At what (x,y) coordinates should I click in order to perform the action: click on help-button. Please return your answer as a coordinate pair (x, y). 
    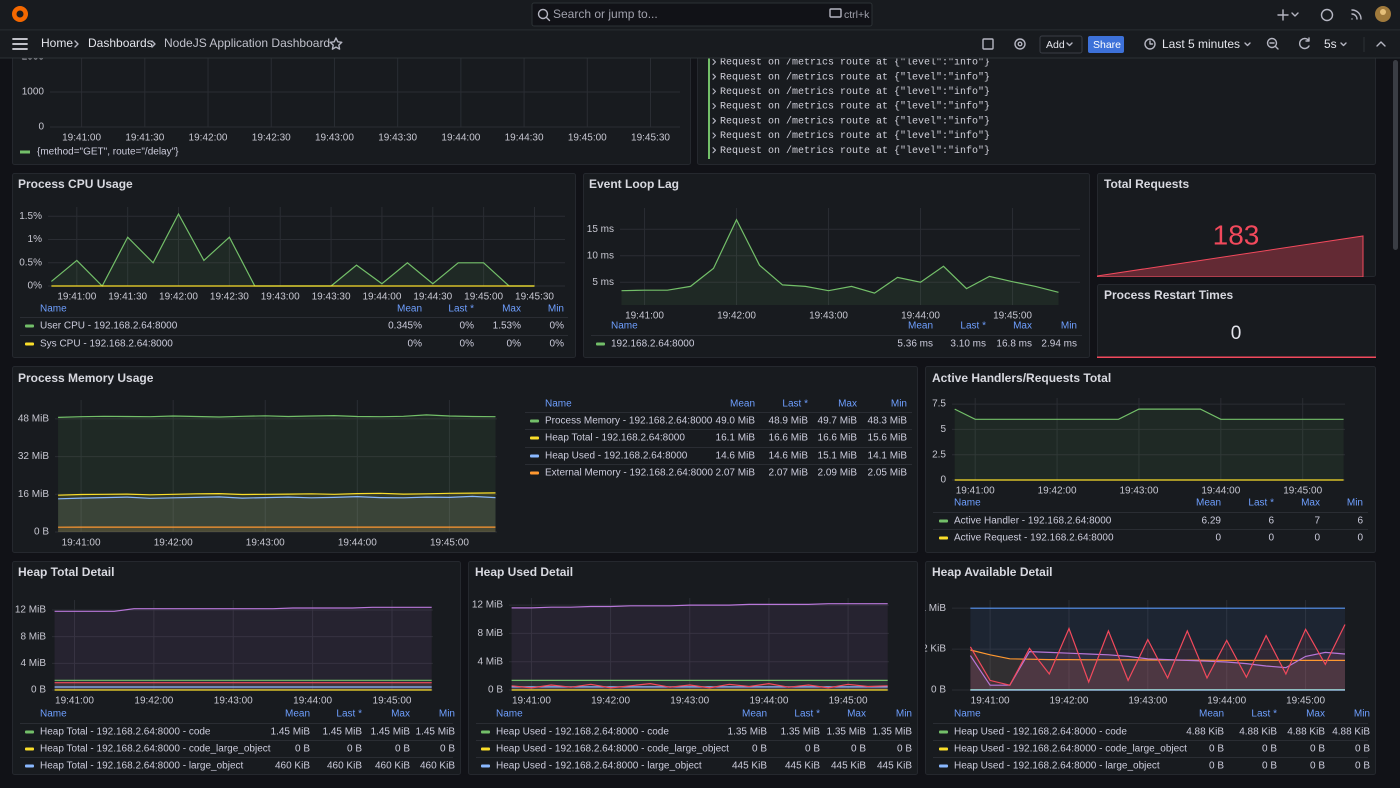
    Looking at the image, I should click on (1327, 15).